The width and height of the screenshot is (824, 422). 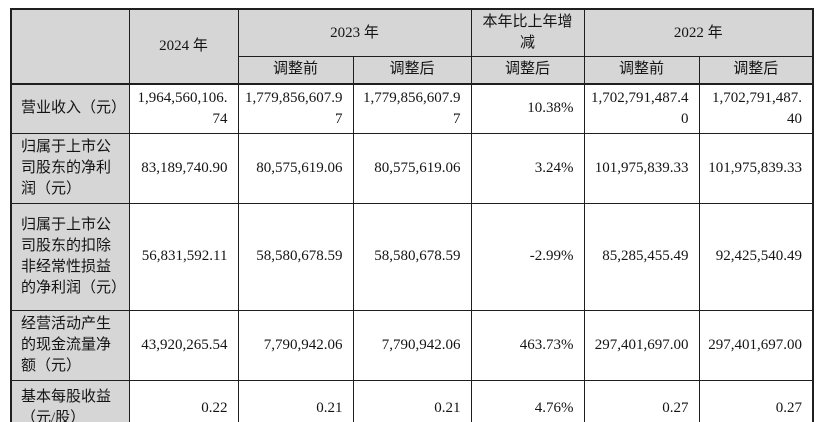 I want to click on header-year-2023: 2023 年, so click(x=354, y=32).